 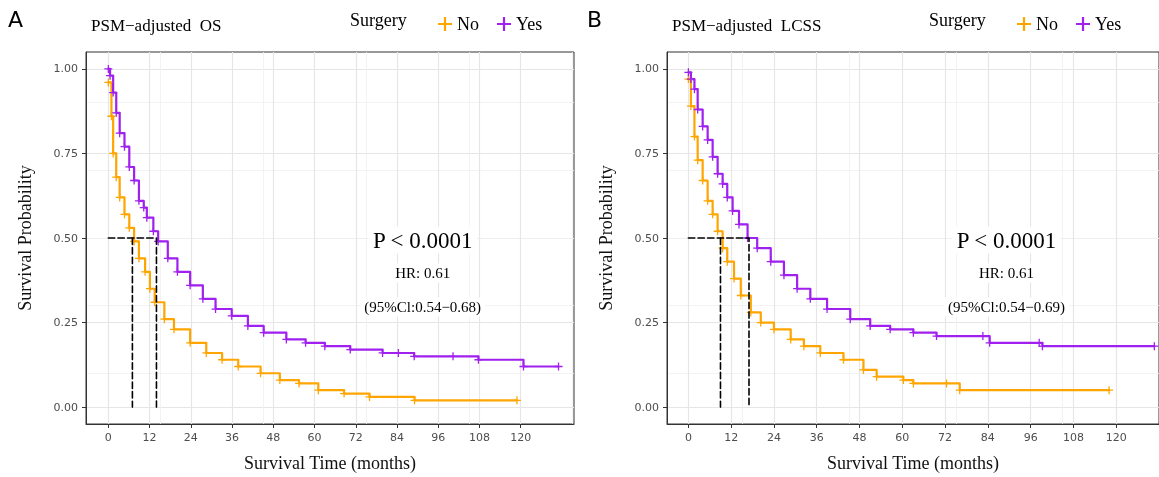 I want to click on chart-title: PSM−adjusted OS, so click(x=156, y=25).